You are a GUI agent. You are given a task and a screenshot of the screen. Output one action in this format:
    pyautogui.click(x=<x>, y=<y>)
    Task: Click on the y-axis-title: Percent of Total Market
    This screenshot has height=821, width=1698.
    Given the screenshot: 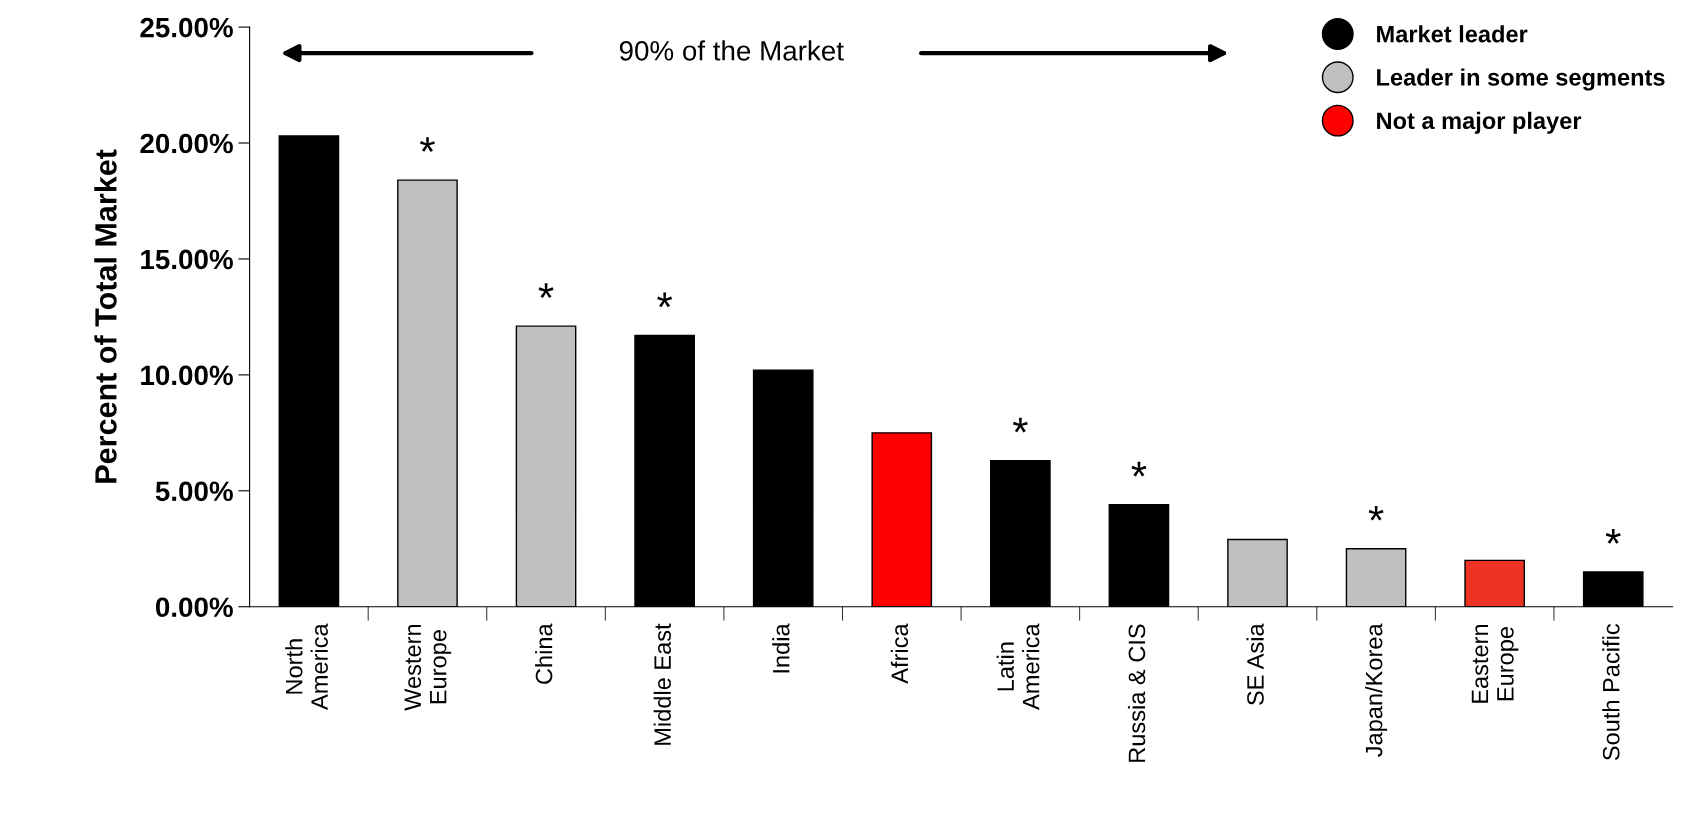 What is the action you would take?
    pyautogui.click(x=105, y=316)
    